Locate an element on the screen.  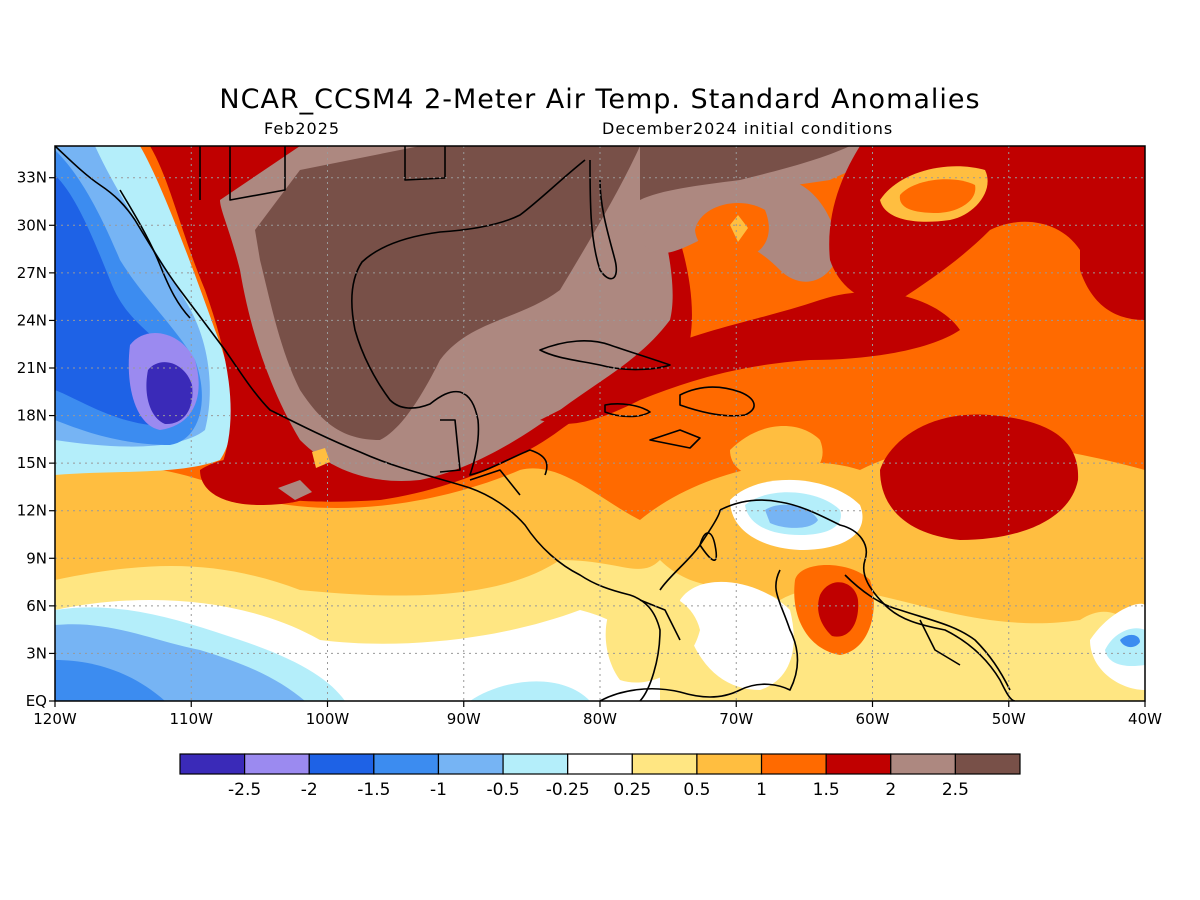
lon-tick-label: 40W is located at coordinates (1145, 719).